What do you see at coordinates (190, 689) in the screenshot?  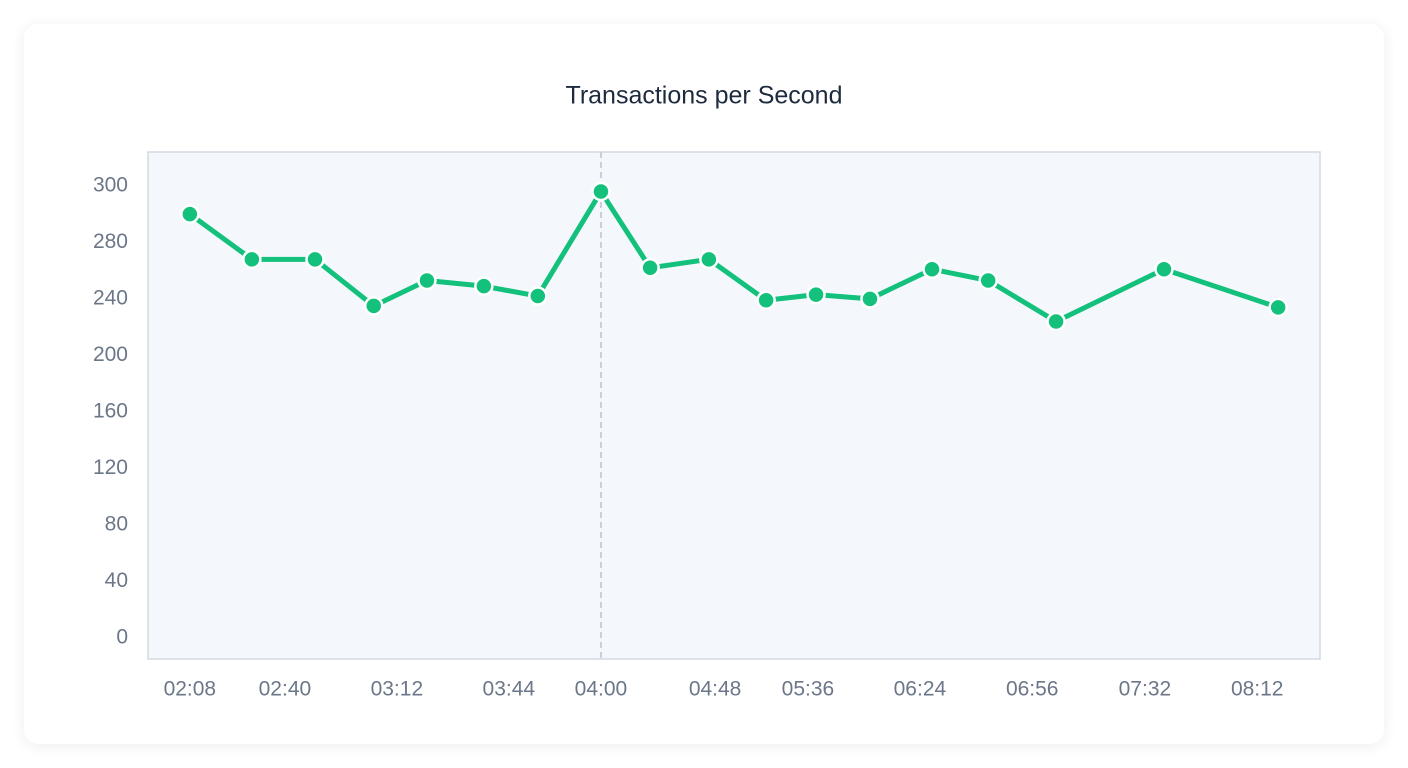 I see `x-tick-label: 02:08` at bounding box center [190, 689].